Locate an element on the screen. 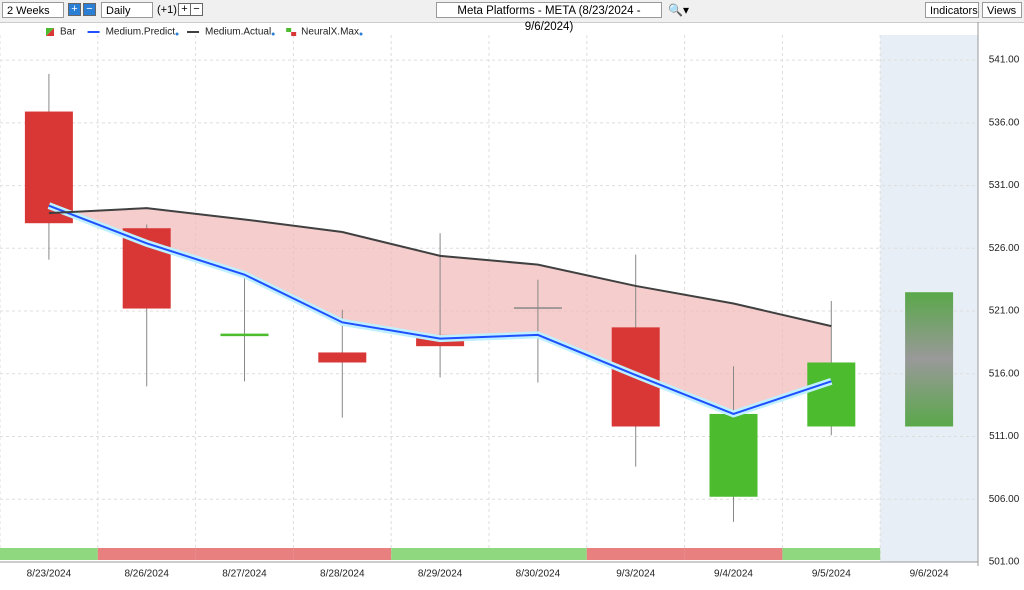  x-tick-label: 8/28/2024 is located at coordinates (342, 574).